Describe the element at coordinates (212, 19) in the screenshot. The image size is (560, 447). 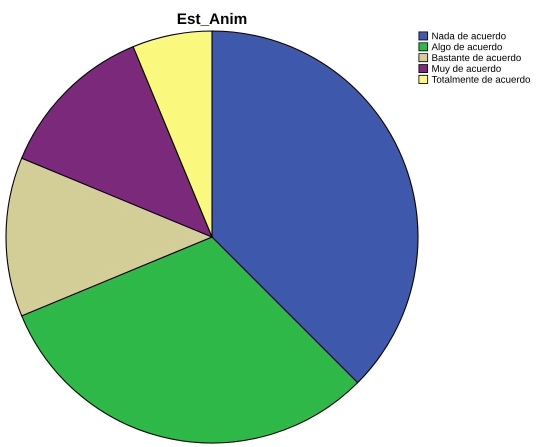
I see `chart-title: Est_Anim` at that location.